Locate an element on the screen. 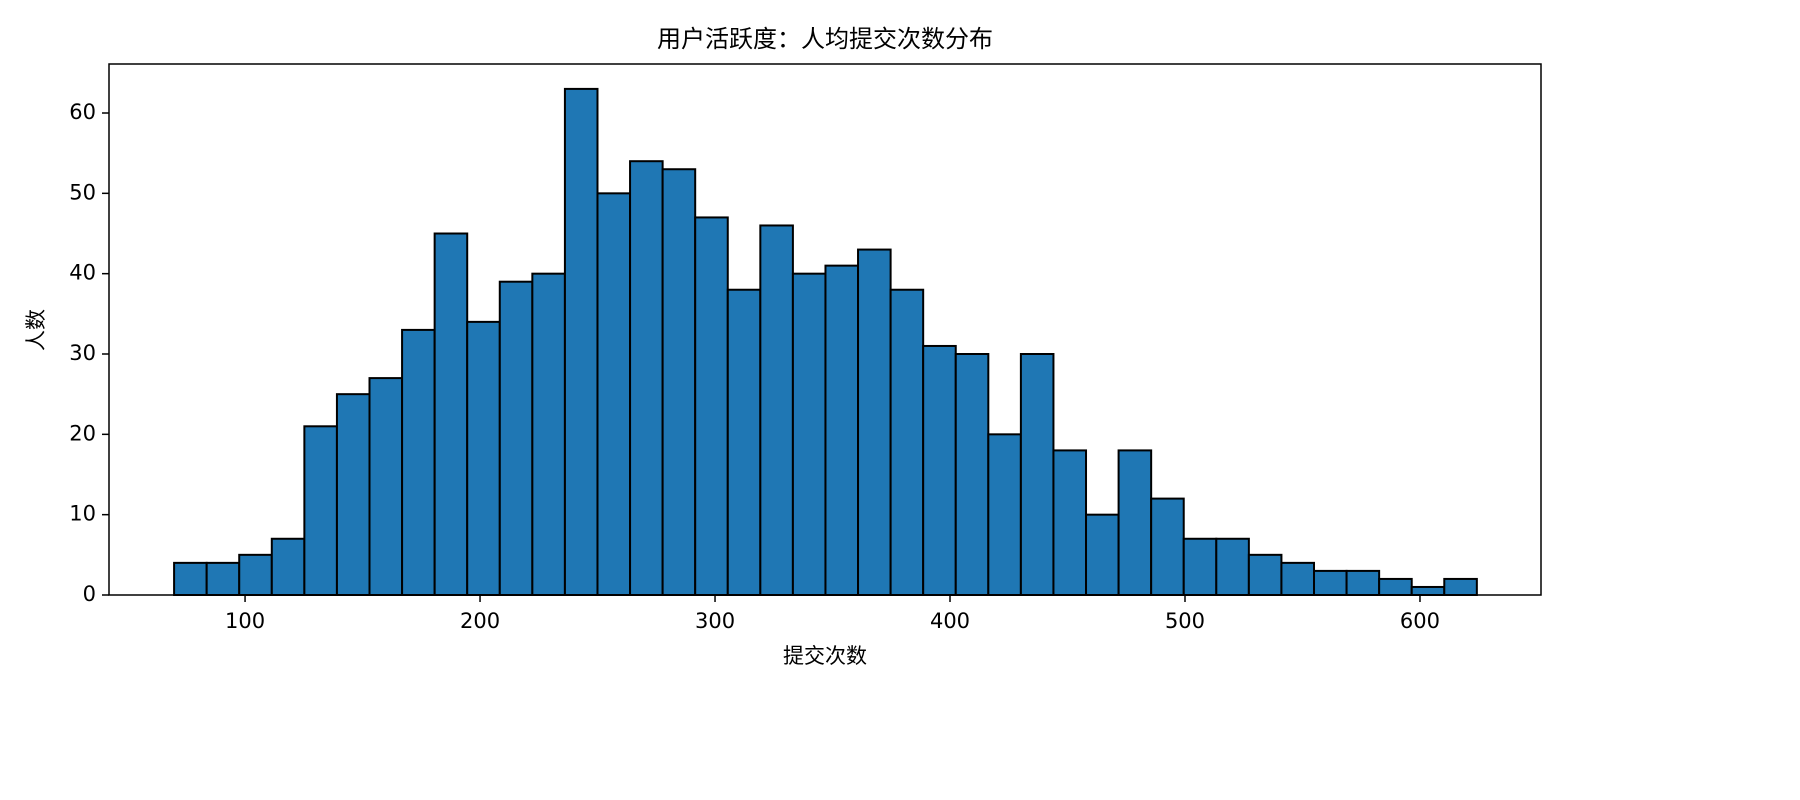 The image size is (1800, 800). x-tick-label: 200 is located at coordinates (480, 621).